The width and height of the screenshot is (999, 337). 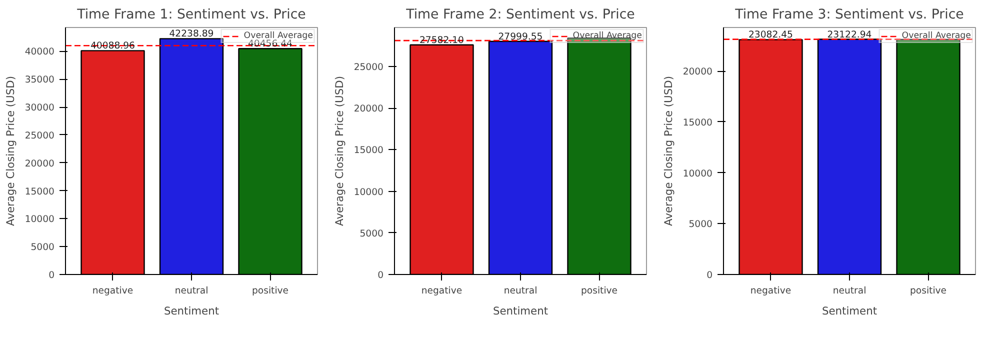 What do you see at coordinates (39, 80) in the screenshot?
I see `y-tick-label: 35000` at bounding box center [39, 80].